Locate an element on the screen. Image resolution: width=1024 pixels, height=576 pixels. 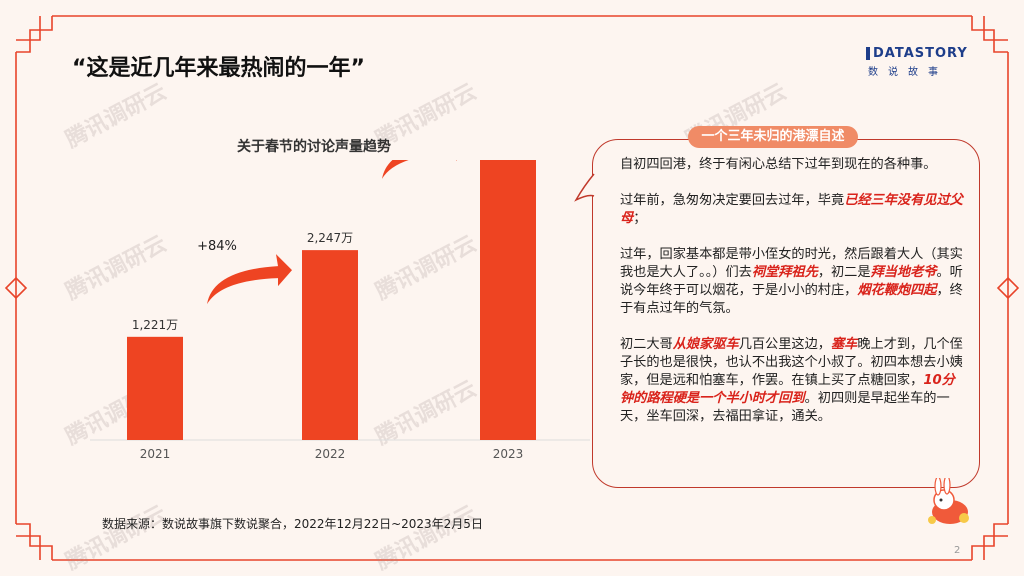
brand-logo: DATASTORY 数说故事 is located at coordinates (917, 62).